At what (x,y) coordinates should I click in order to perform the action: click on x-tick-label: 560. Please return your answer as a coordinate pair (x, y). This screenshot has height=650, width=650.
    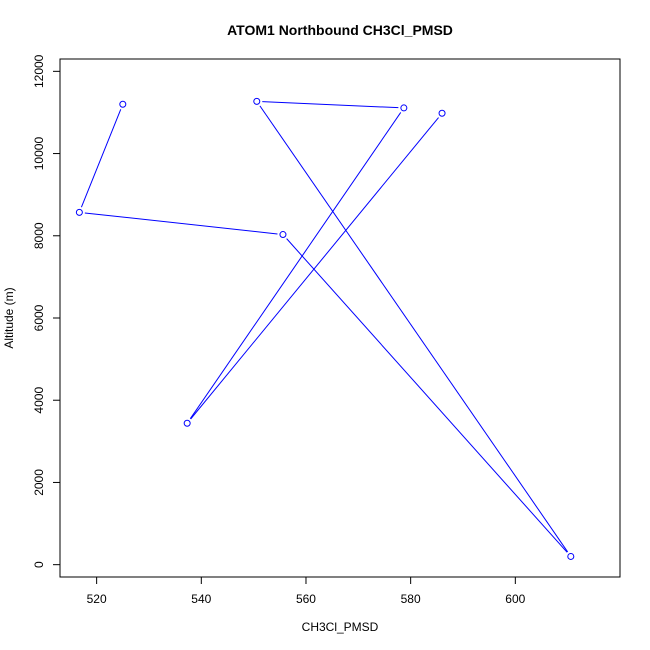
    Looking at the image, I should click on (306, 599).